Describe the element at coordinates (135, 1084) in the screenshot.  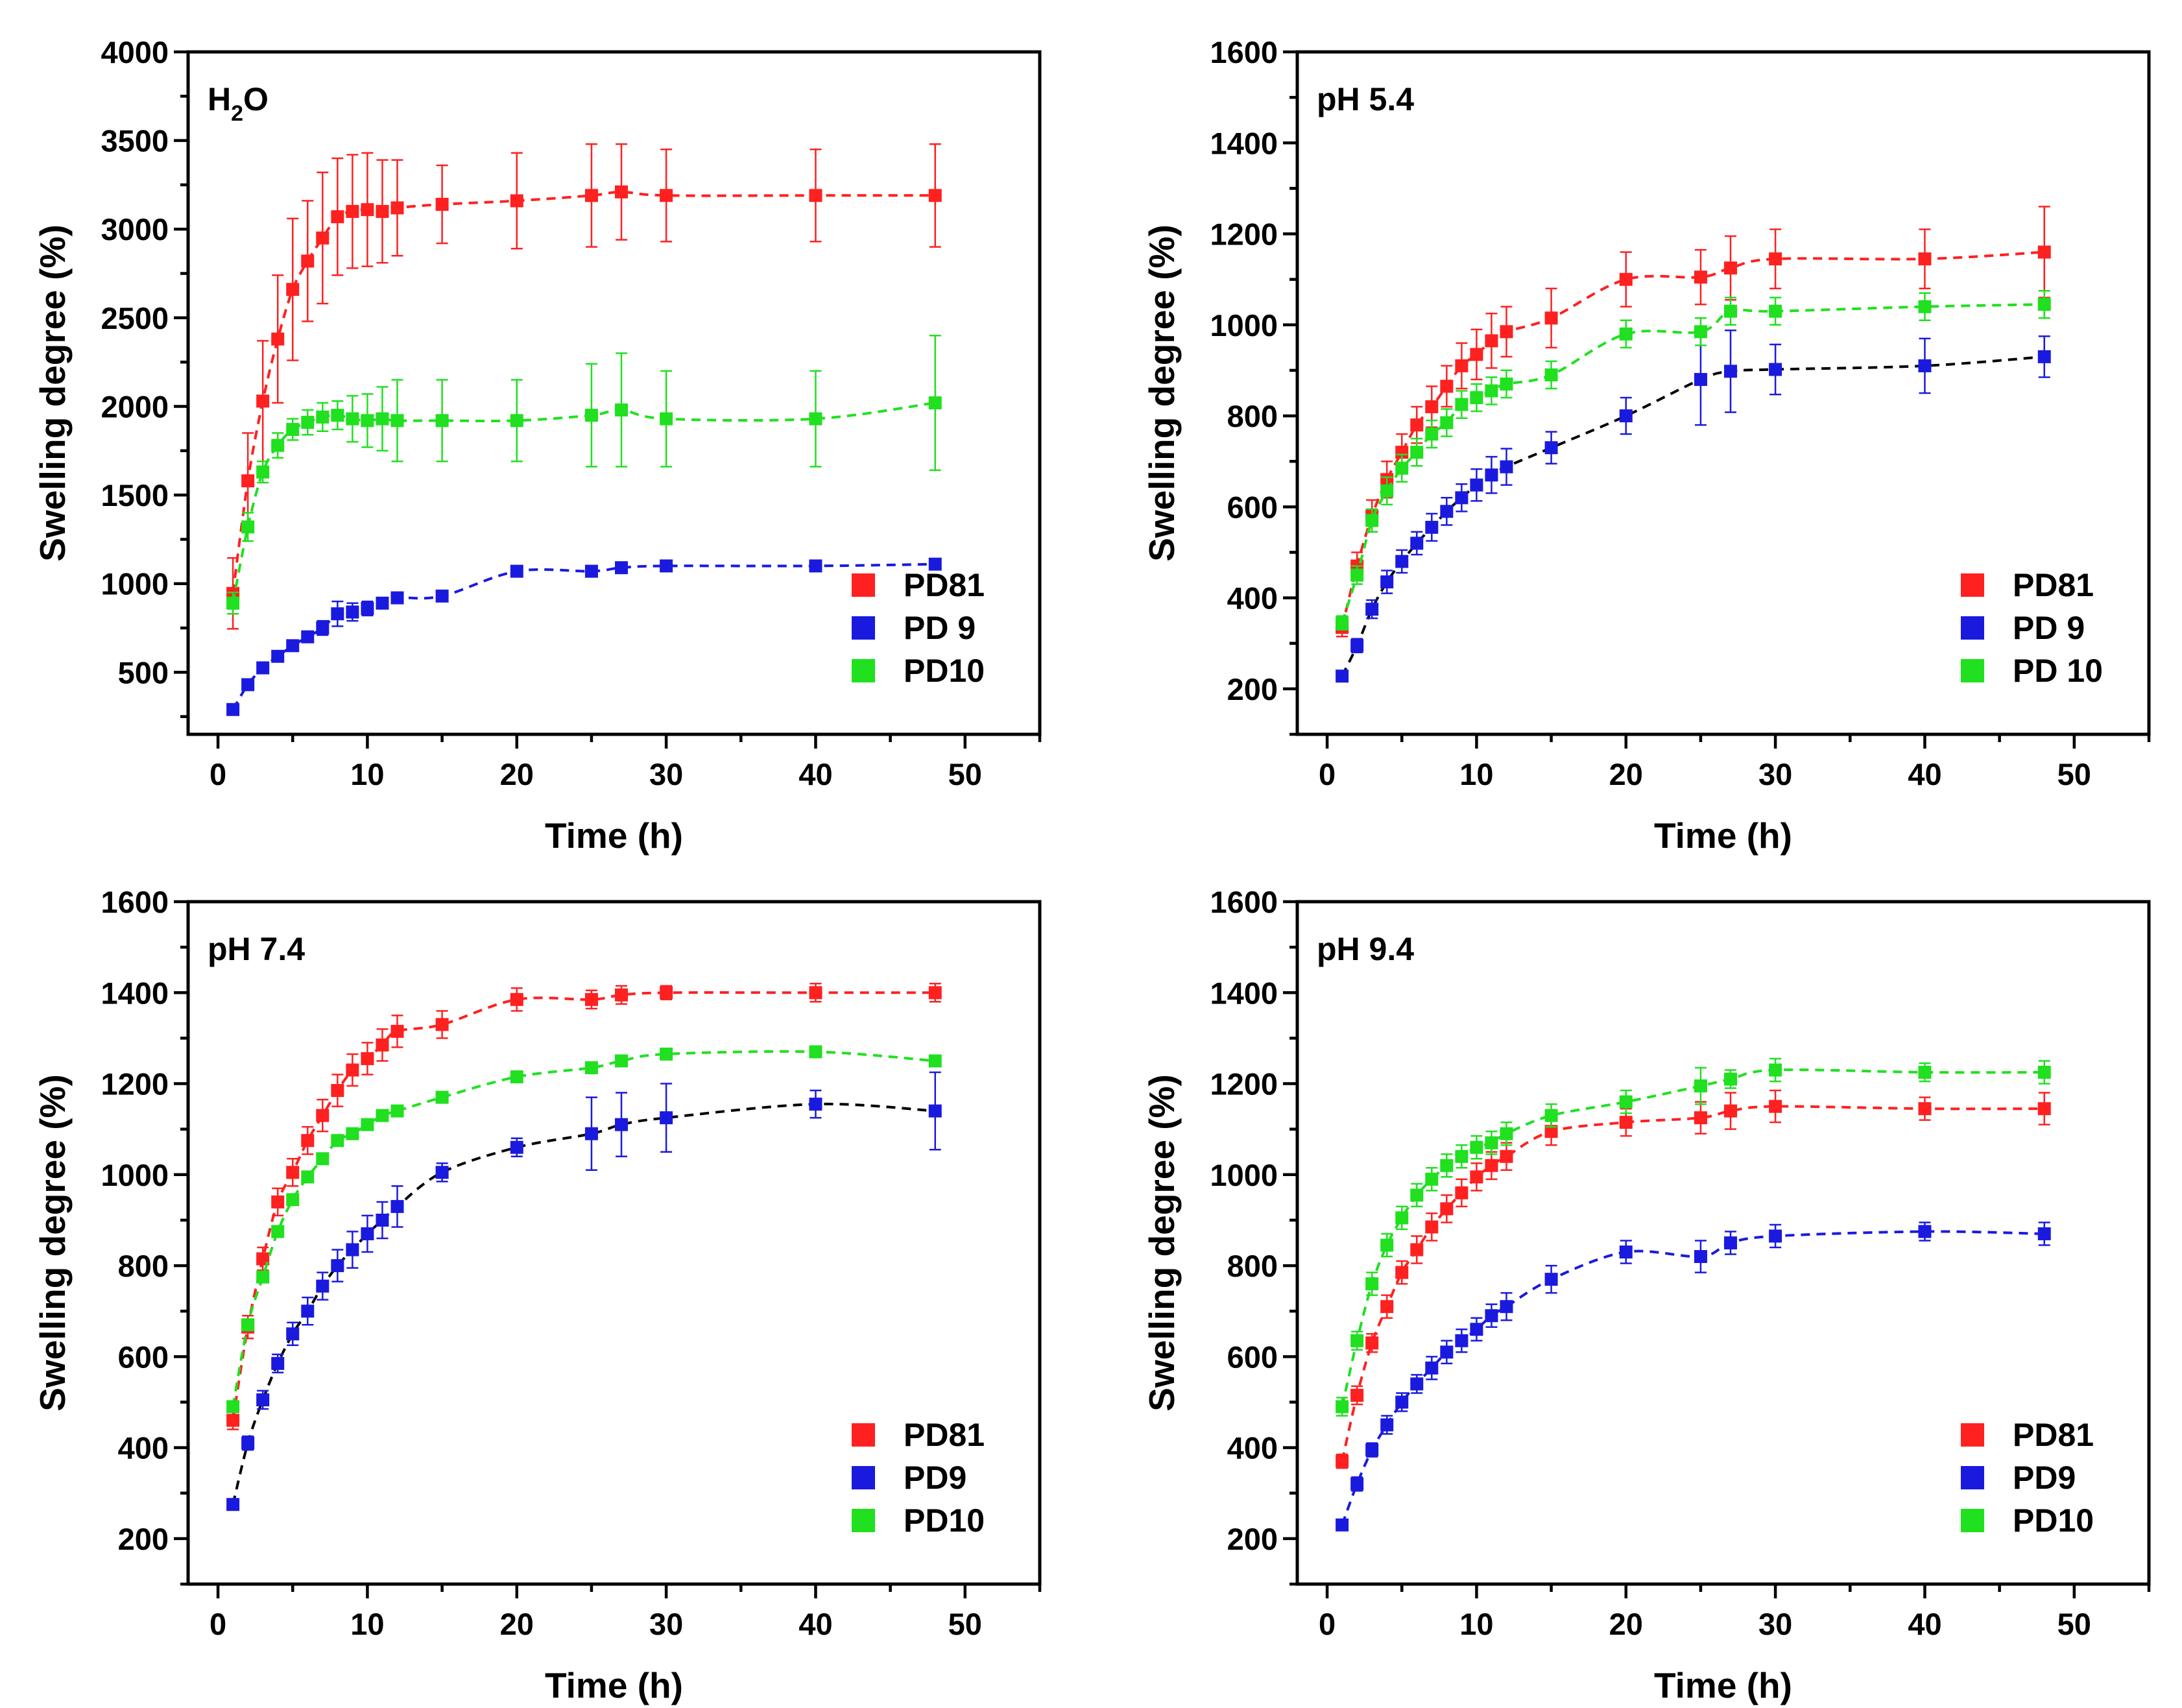
I see `y-tick-label: 1200` at that location.